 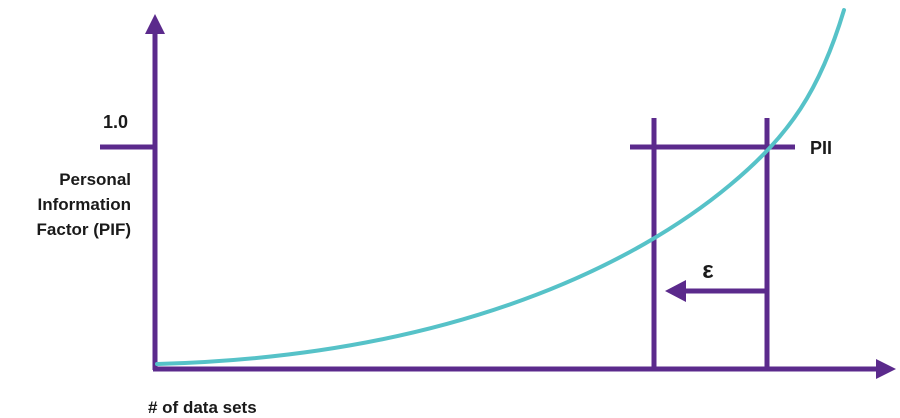 I want to click on y-axis-label-line-1: Personal, so click(x=95, y=179).